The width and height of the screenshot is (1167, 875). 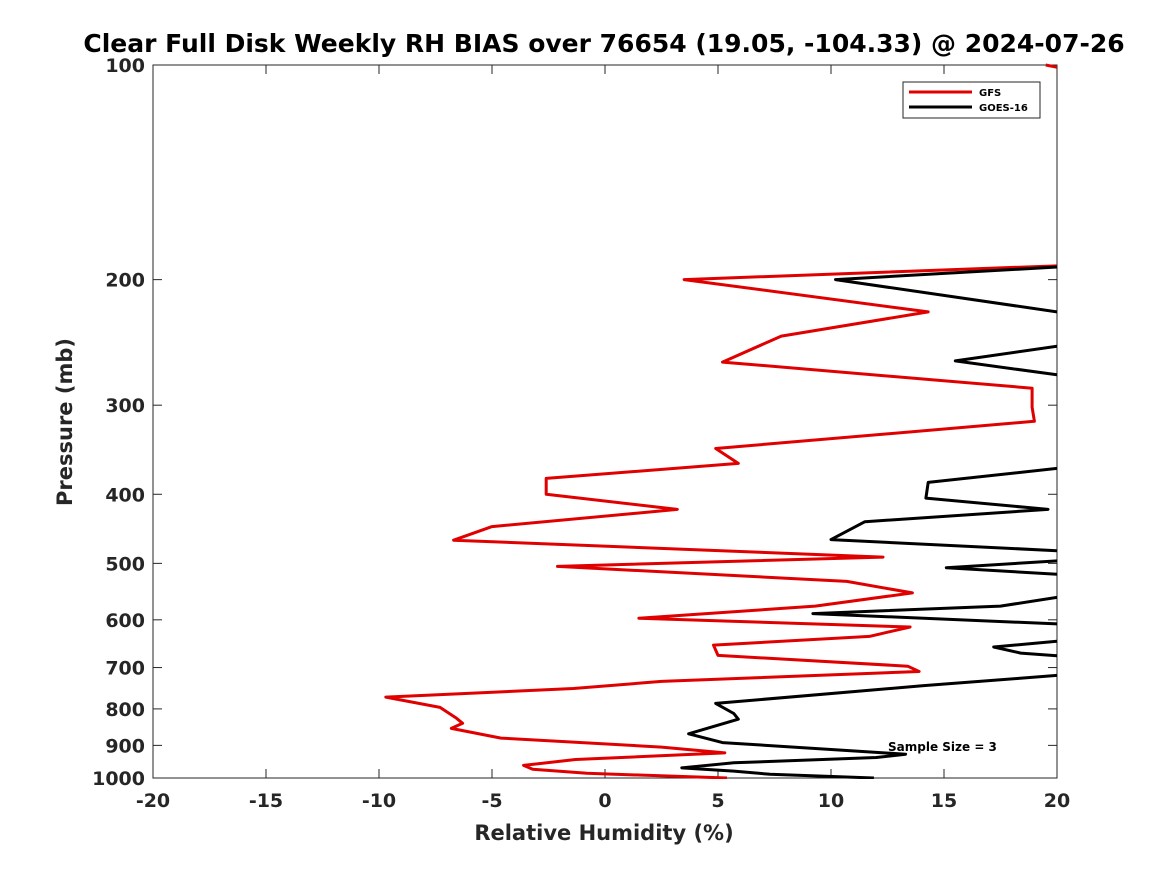 I want to click on x-tick-label: 10, so click(x=831, y=801).